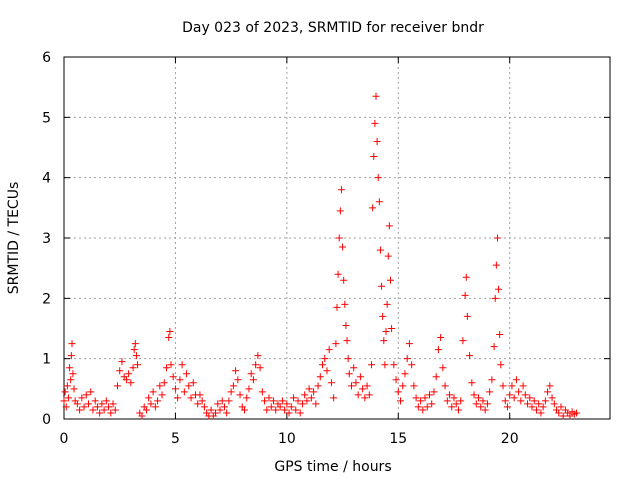  Describe the element at coordinates (46, 360) in the screenshot. I see `y-tick-label: 1` at that location.